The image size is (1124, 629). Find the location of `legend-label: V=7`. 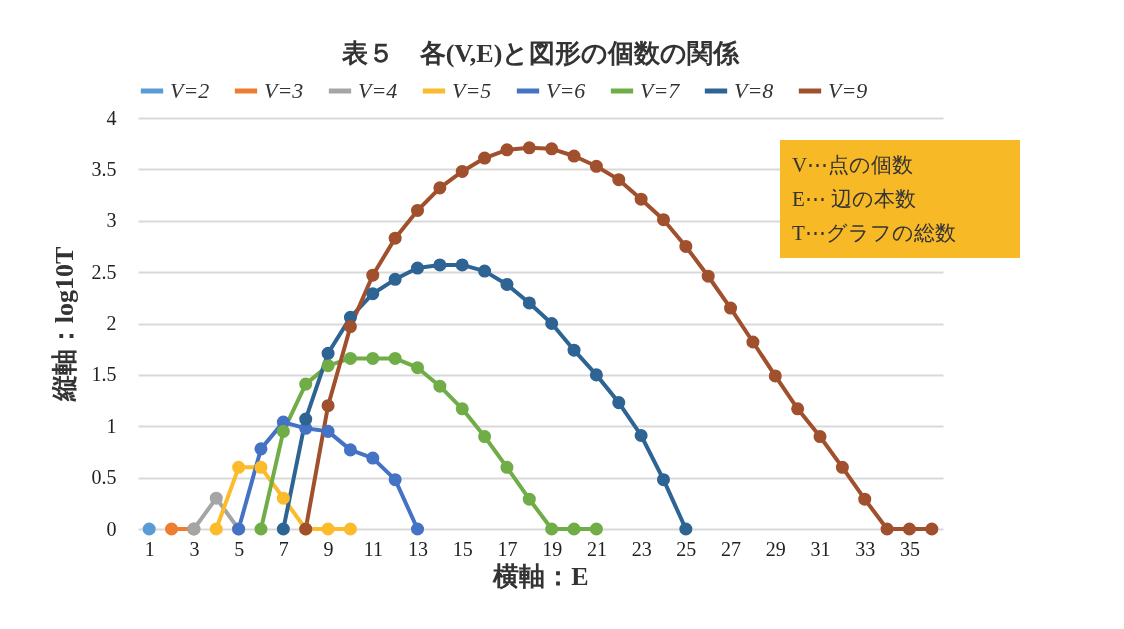

legend-label: V=7 is located at coordinates (660, 90).